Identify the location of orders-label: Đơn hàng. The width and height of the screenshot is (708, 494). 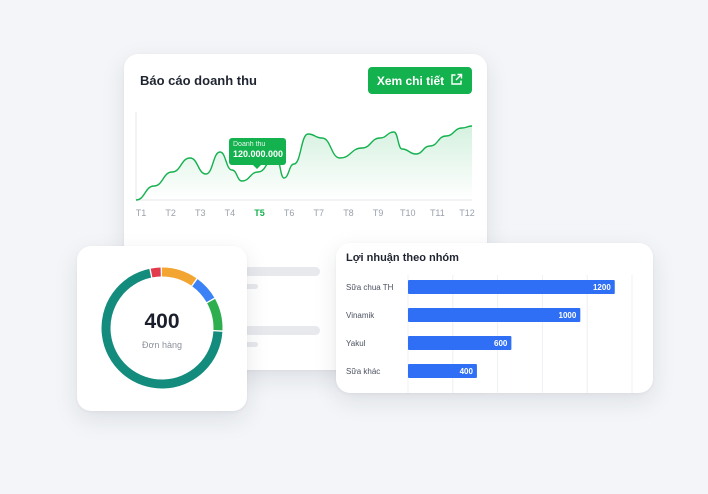
(162, 345).